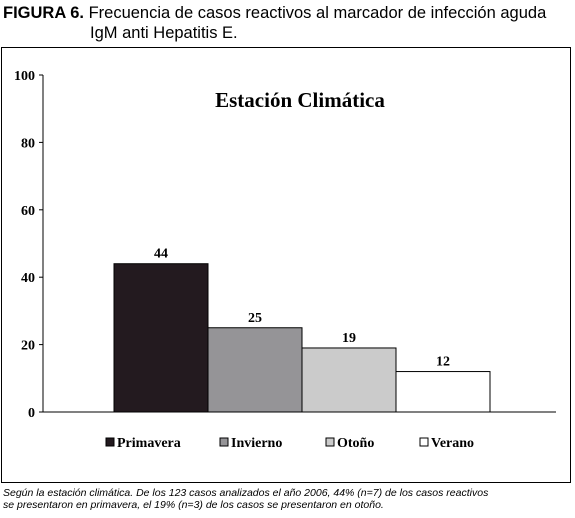 Image resolution: width=575 pixels, height=518 pixels. Describe the element at coordinates (28, 211) in the screenshot. I see `y-tick-label: 60` at that location.